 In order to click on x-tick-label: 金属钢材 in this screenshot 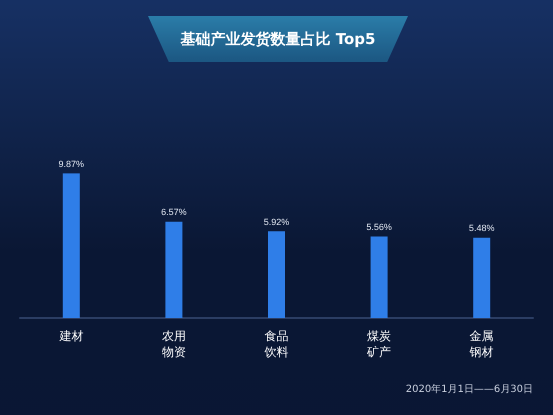, I will do `click(481, 344)`.